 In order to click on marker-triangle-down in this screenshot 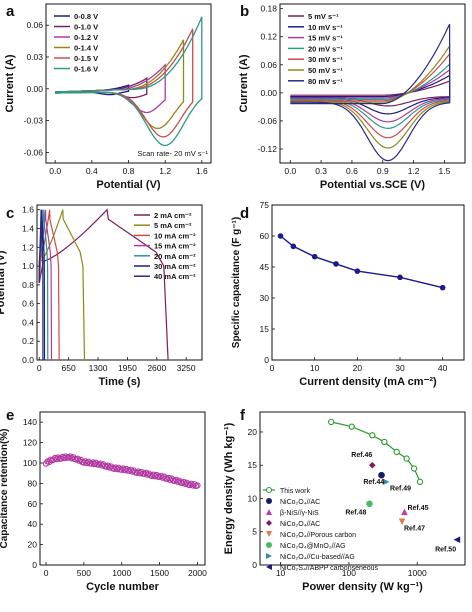, I will do `click(402, 522)`.